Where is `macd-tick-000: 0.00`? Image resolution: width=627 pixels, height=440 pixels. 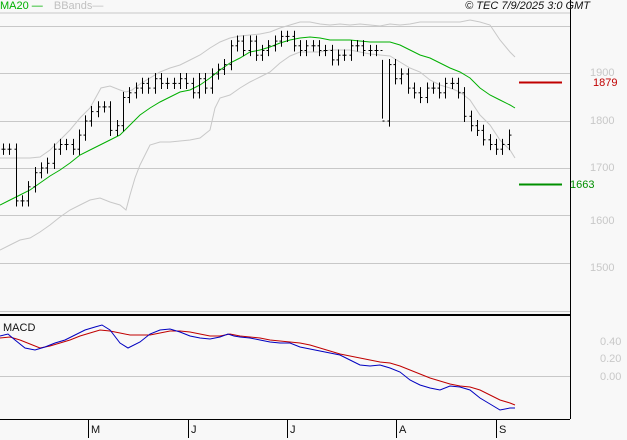
macd-tick-000: 0.00 is located at coordinates (611, 377).